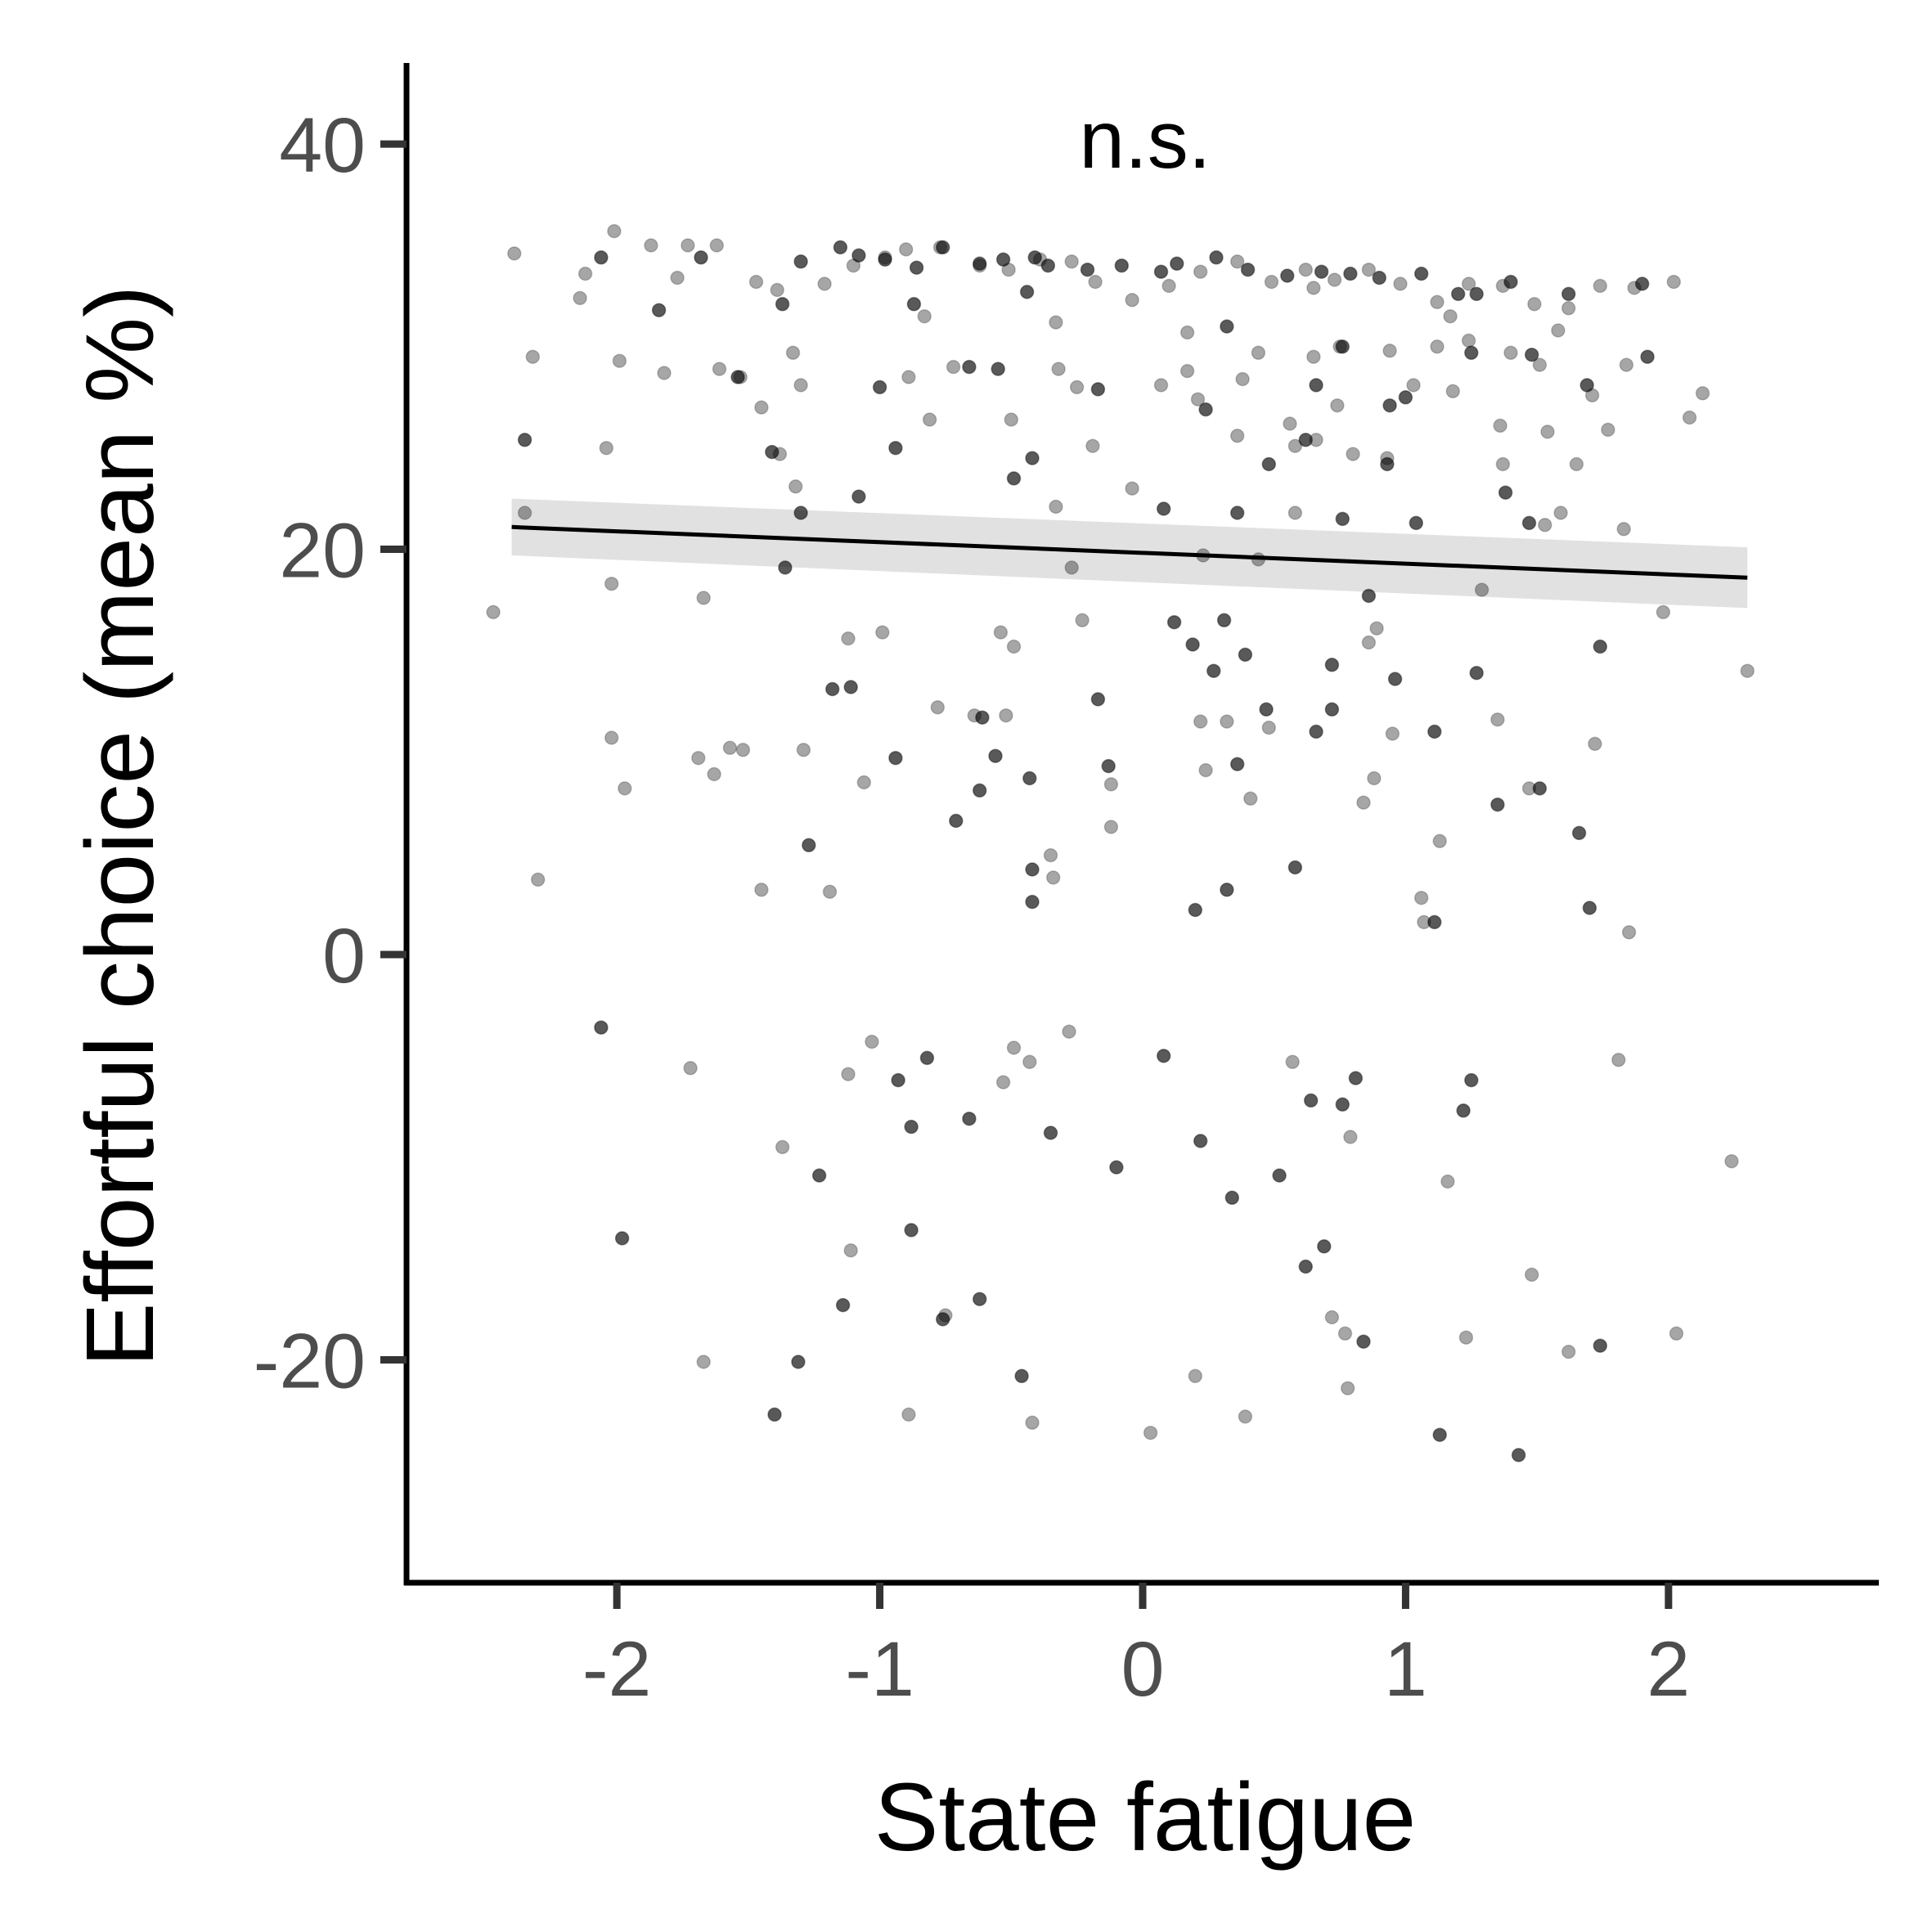 This screenshot has height=1932, width=1932. I want to click on x-tick-label: -2, so click(616, 1669).